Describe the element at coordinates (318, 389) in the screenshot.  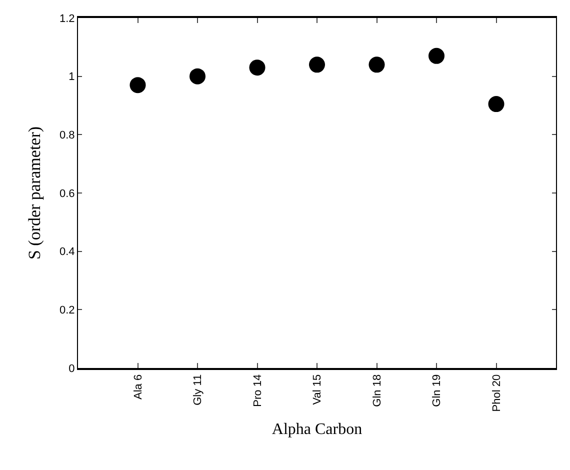
I see `x-tick-label: Val 15` at that location.